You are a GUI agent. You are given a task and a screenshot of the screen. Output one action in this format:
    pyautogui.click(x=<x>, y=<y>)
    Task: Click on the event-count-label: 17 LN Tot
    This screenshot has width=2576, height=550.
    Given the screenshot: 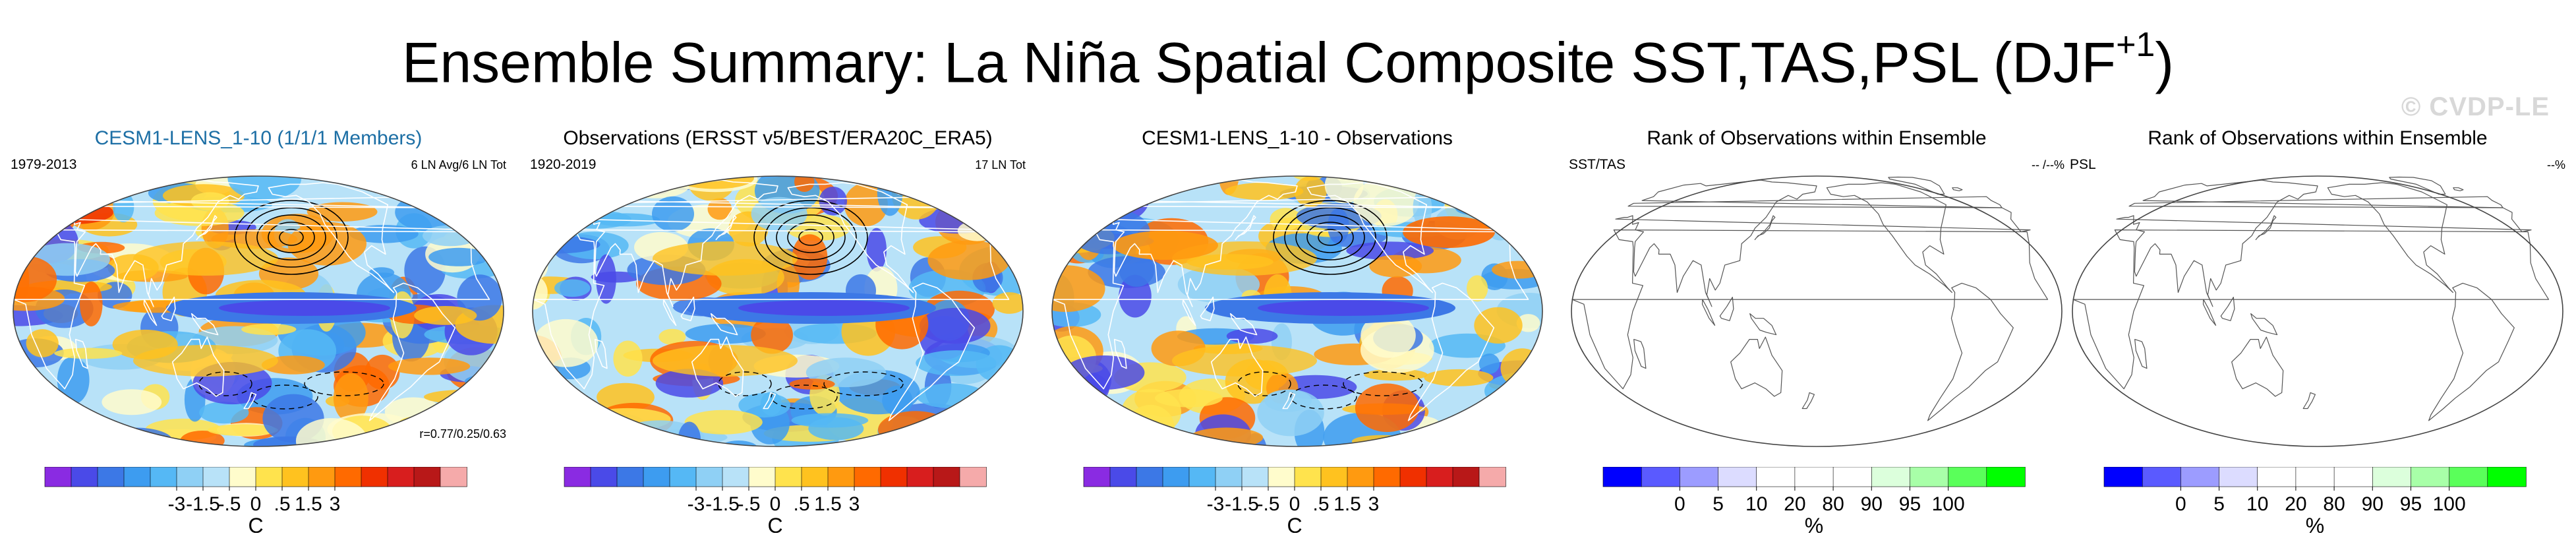 What is the action you would take?
    pyautogui.click(x=1000, y=164)
    